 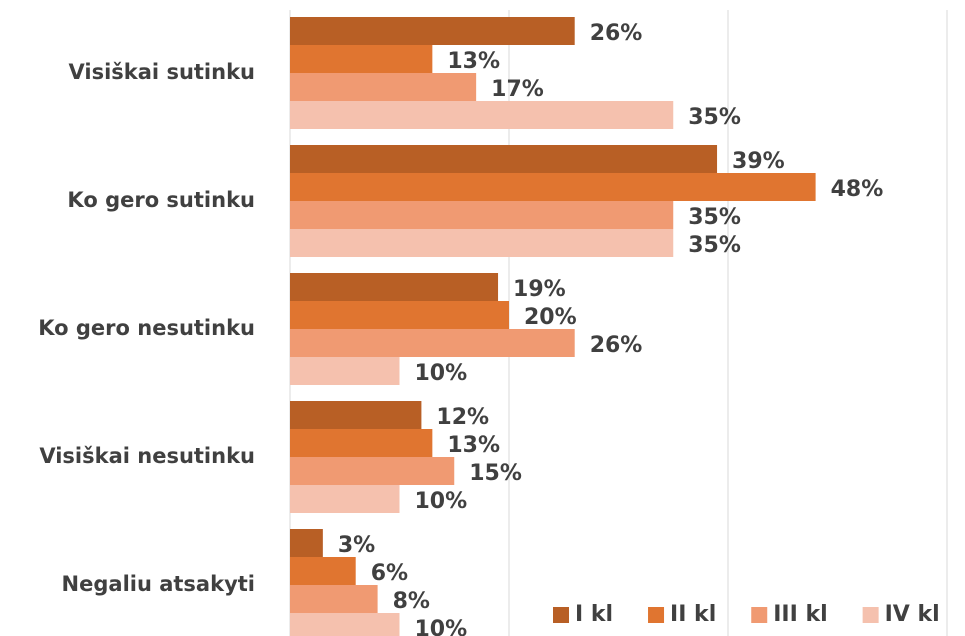 What do you see at coordinates (162, 72) in the screenshot?
I see `category-label: Visiškai sutinku` at bounding box center [162, 72].